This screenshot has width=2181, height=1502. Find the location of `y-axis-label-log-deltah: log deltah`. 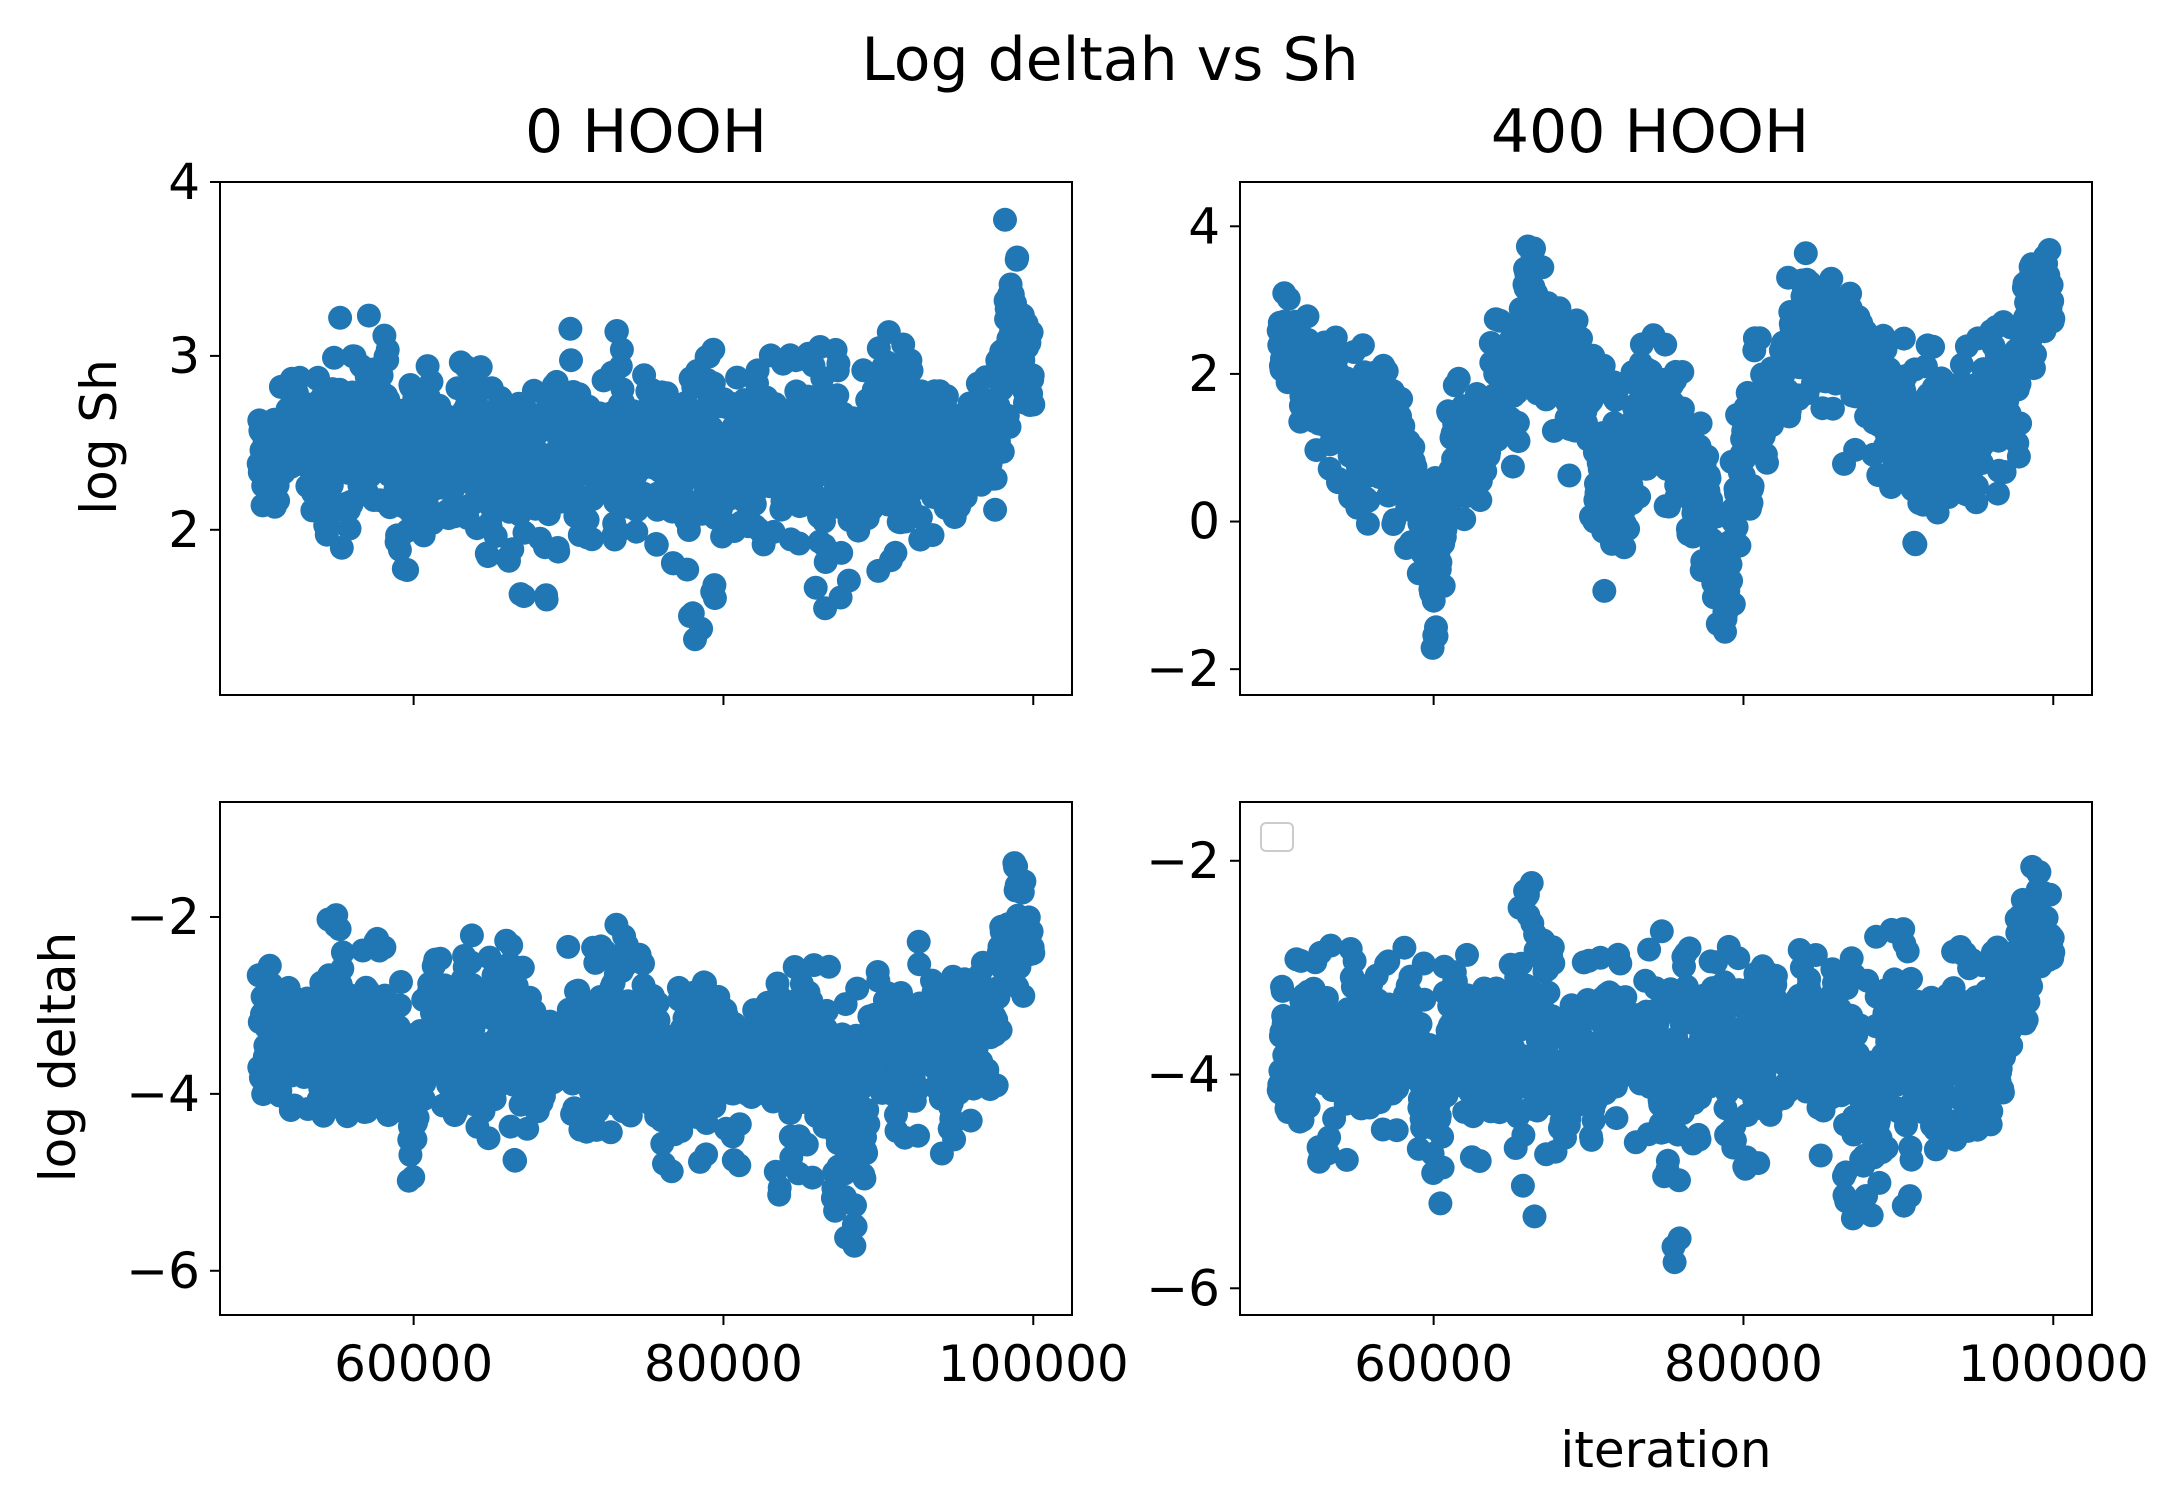

y-axis-label-log-deltah: log deltah is located at coordinates (58, 1057).